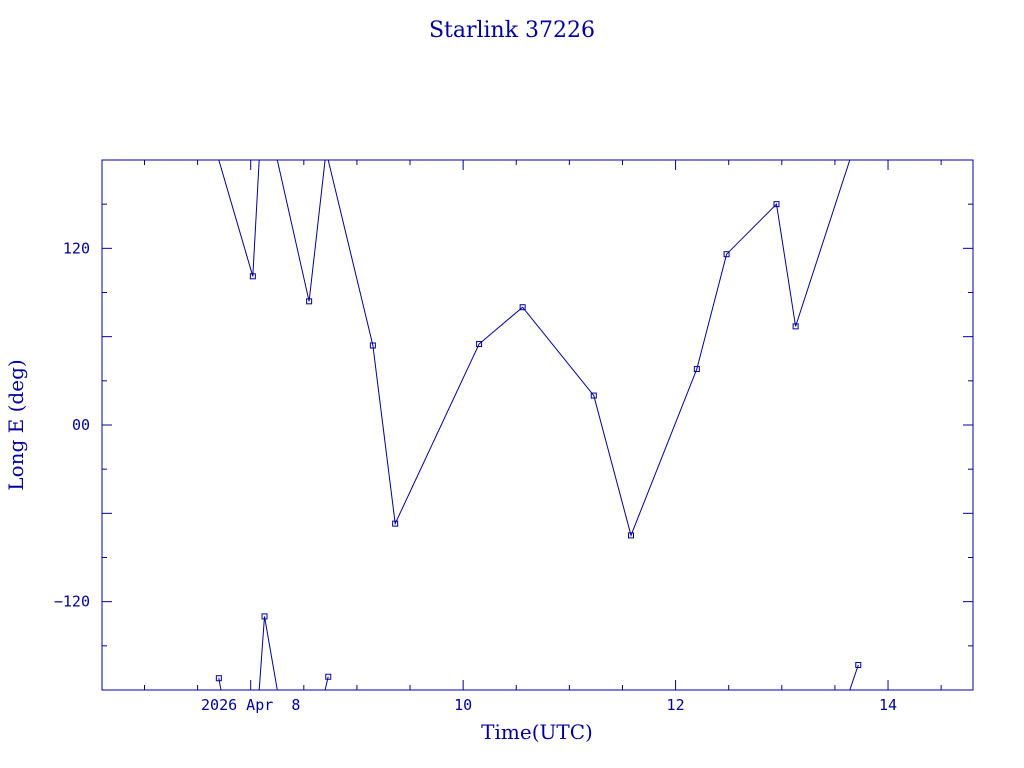 The height and width of the screenshot is (768, 1024). Describe the element at coordinates (537, 732) in the screenshot. I see `x-axis-label: Time(UTC)` at that location.